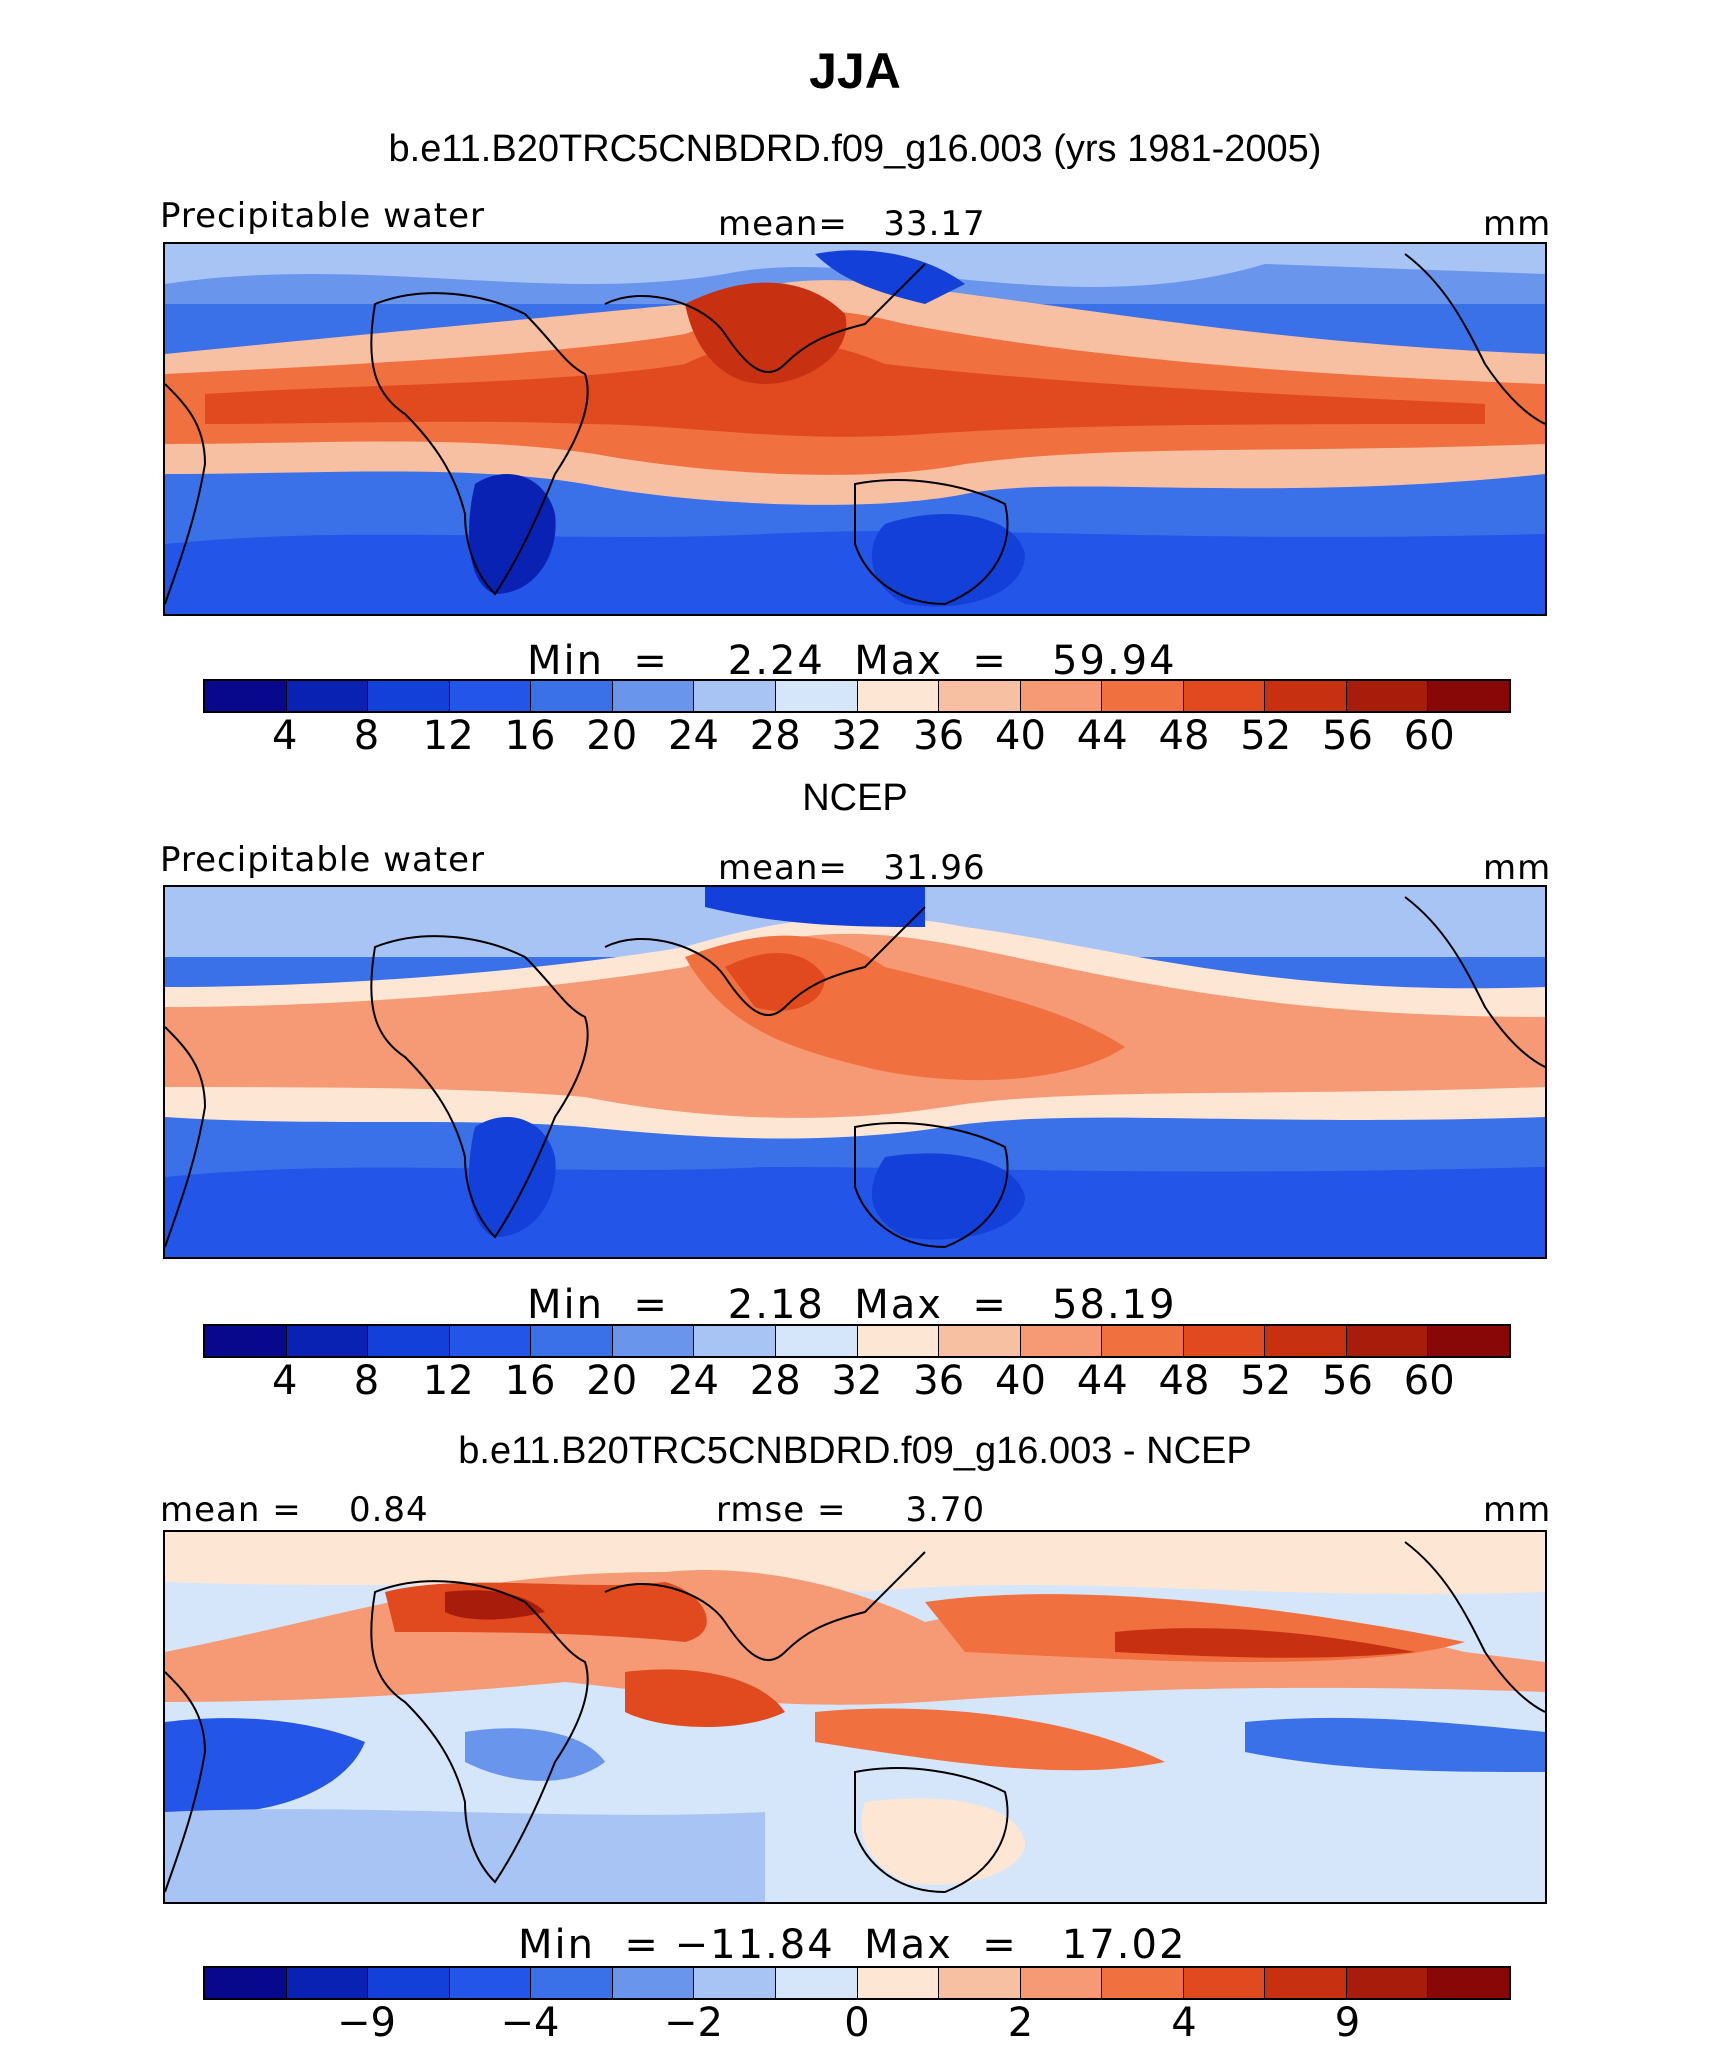  I want to click on panel1-left-label: Precipitable water, so click(323, 216).